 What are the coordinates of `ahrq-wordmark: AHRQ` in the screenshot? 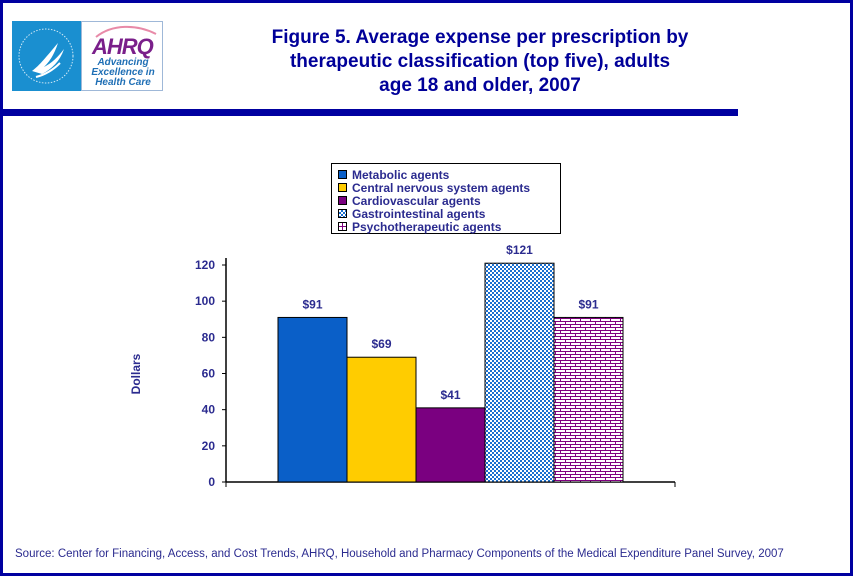 It's located at (123, 46).